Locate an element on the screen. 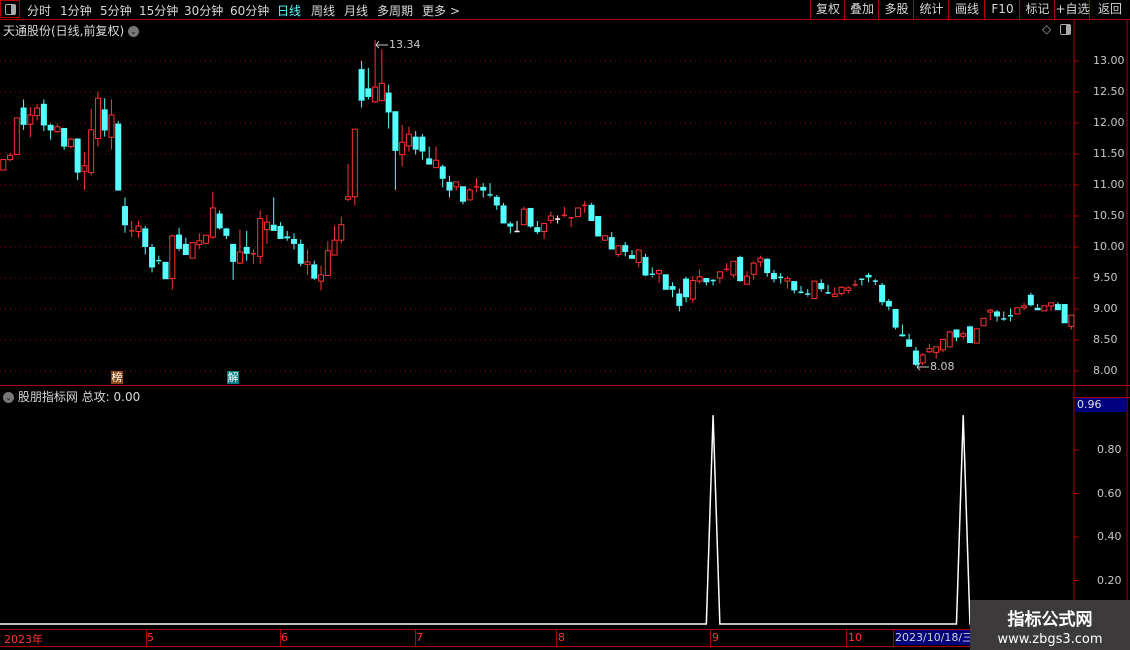  period-tab-fenshi: 分时 is located at coordinates (39, 11).